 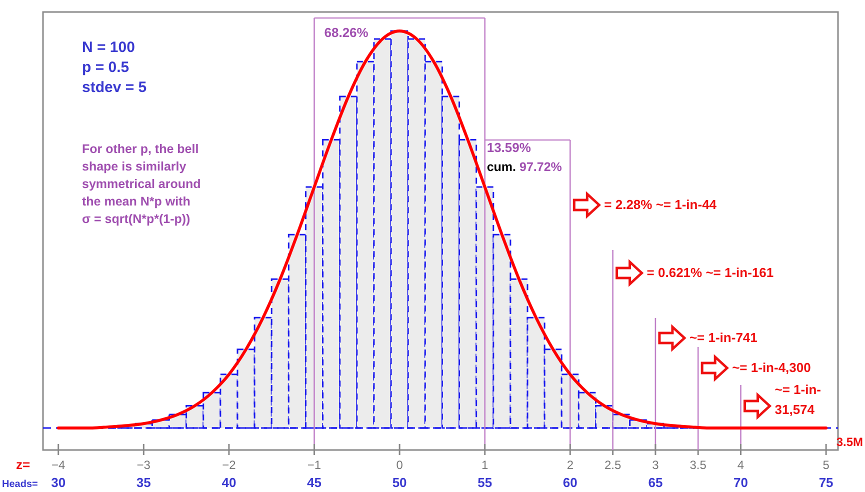 What do you see at coordinates (485, 482) in the screenshot?
I see `x-tick-label: 55` at bounding box center [485, 482].